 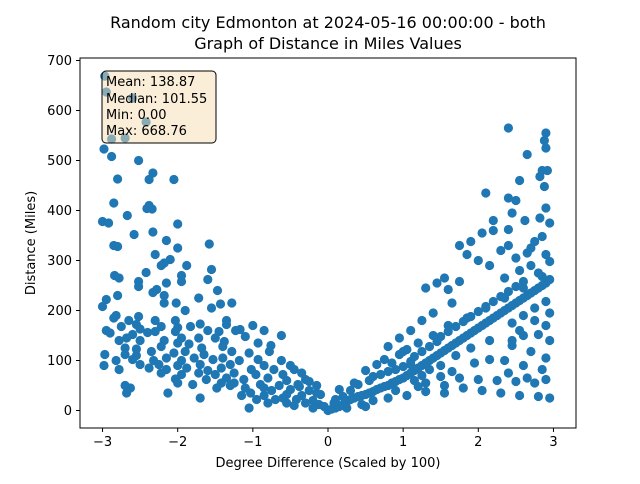 What do you see at coordinates (59, 61) in the screenshot?
I see `y-tick-label: 700` at bounding box center [59, 61].